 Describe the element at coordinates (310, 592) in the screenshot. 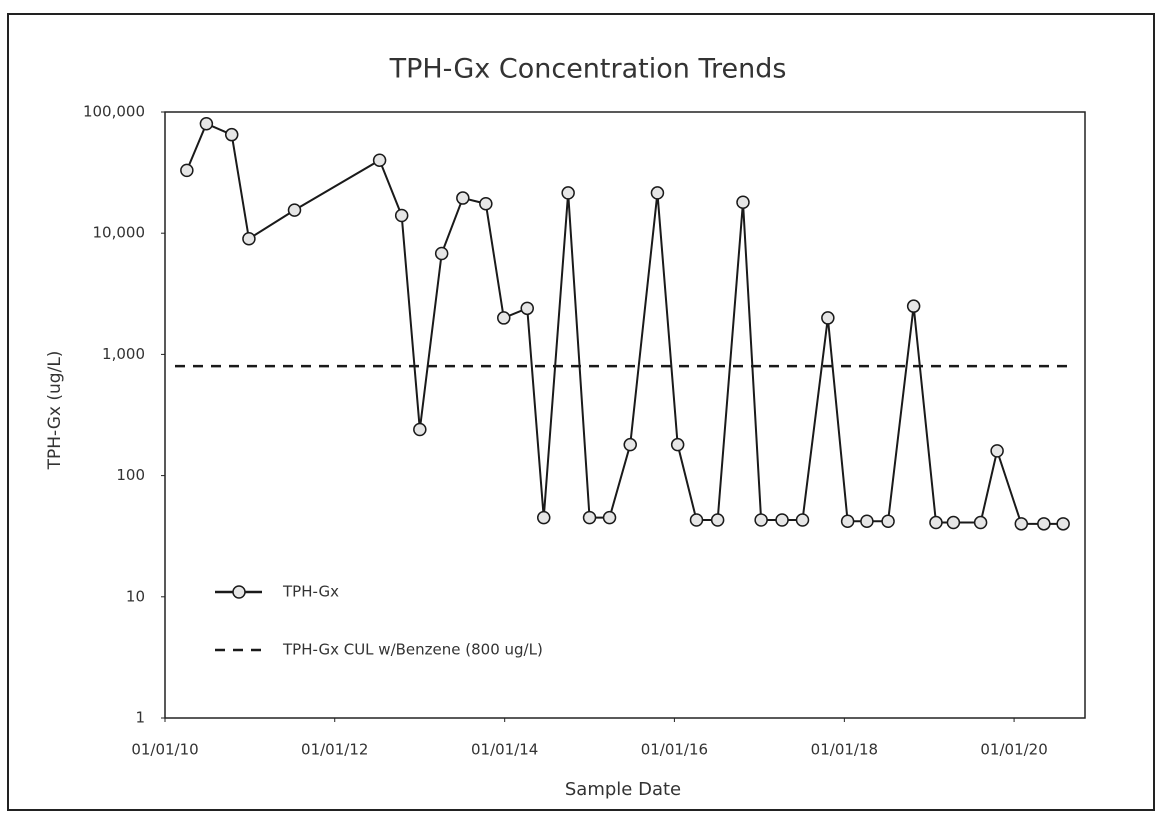

I see `legend-label: TPH-Gx` at that location.